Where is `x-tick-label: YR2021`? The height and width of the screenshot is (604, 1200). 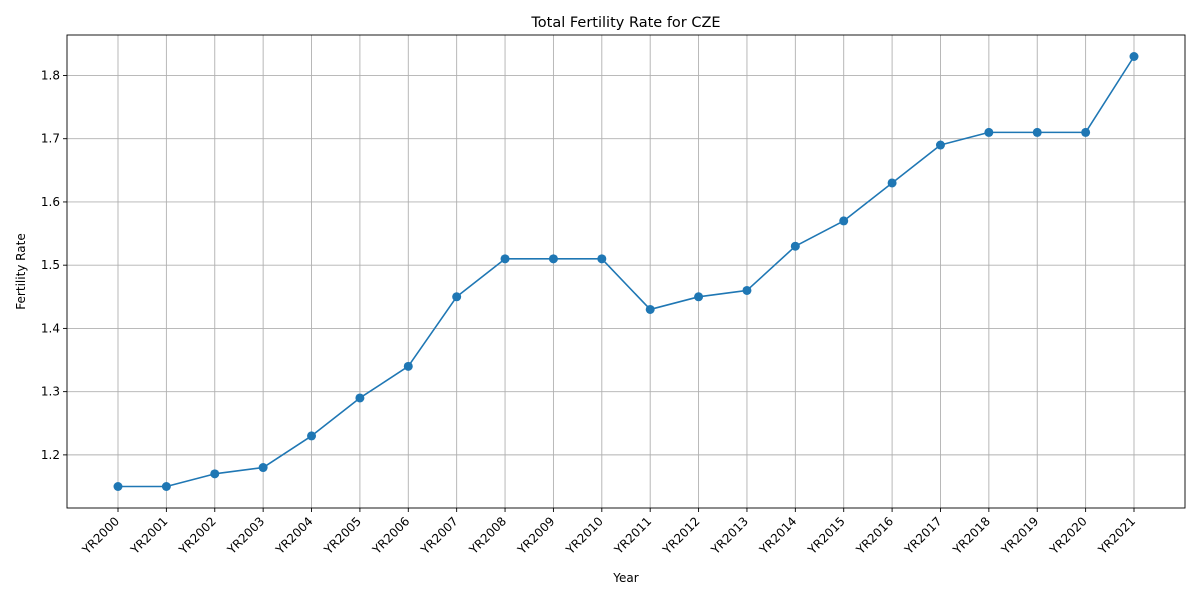
x-tick-label: YR2021 is located at coordinates (1116, 535).